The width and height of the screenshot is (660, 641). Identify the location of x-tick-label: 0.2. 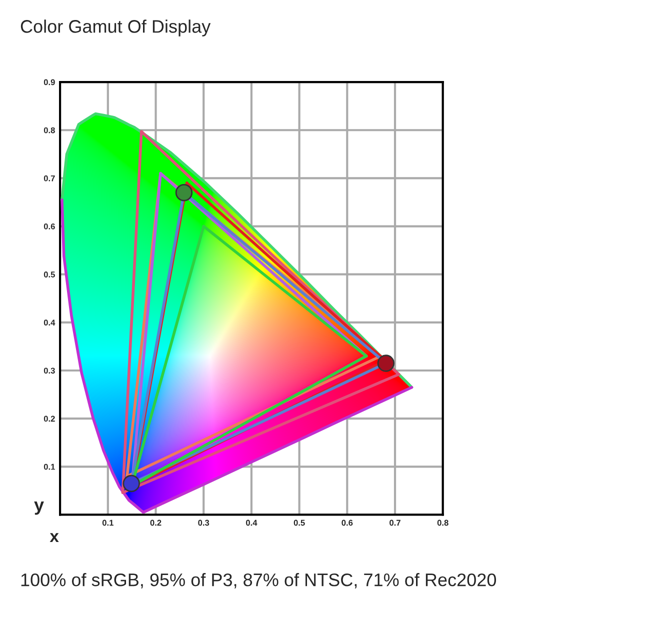
(156, 523).